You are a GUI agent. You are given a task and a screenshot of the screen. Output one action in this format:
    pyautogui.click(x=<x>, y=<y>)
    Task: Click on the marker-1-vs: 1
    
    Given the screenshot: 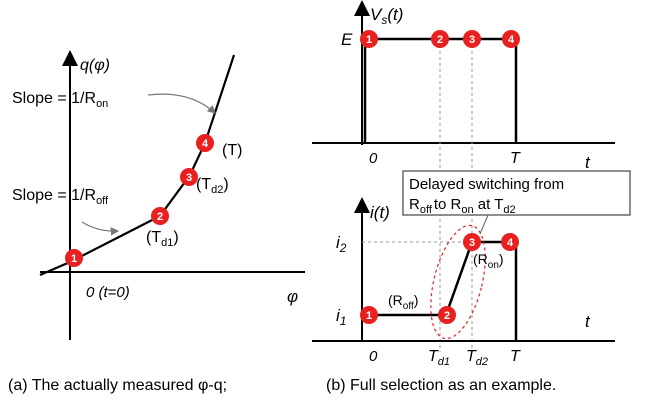 What is the action you would take?
    pyautogui.click(x=369, y=39)
    